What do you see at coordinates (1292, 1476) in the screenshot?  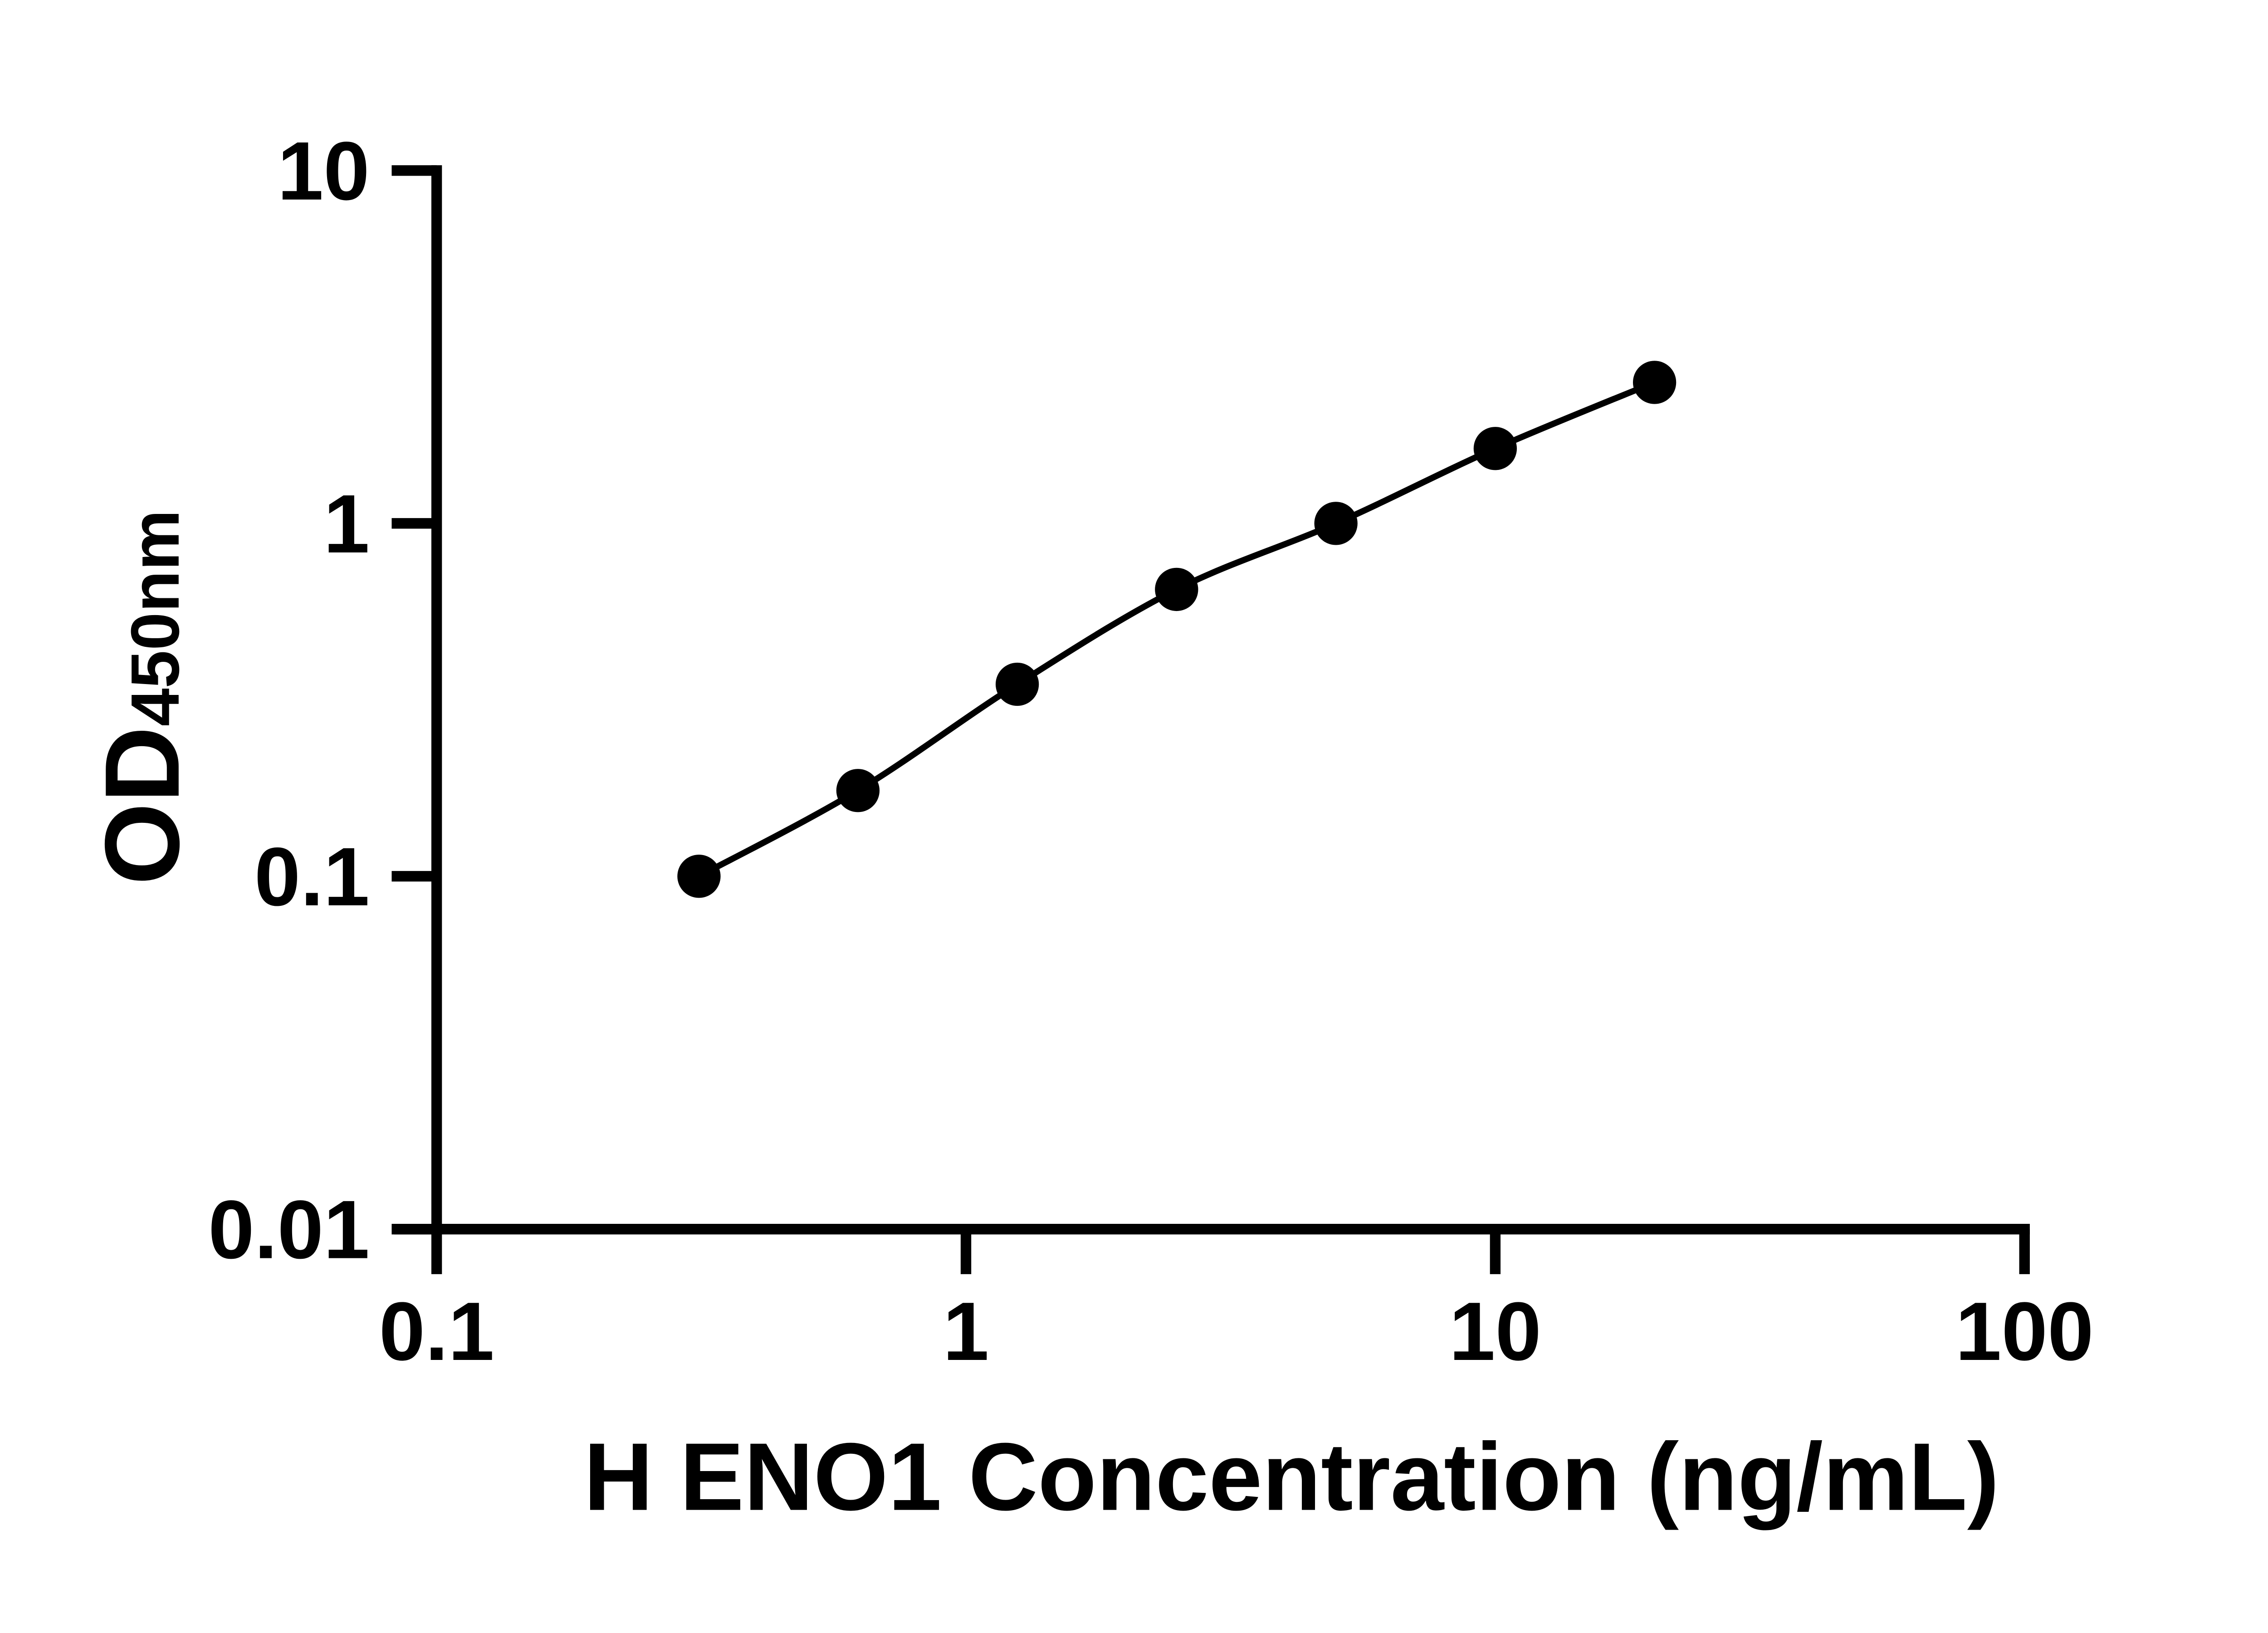 I see `x-axis-title: H ENO1 Concentration (ng/mL)` at bounding box center [1292, 1476].